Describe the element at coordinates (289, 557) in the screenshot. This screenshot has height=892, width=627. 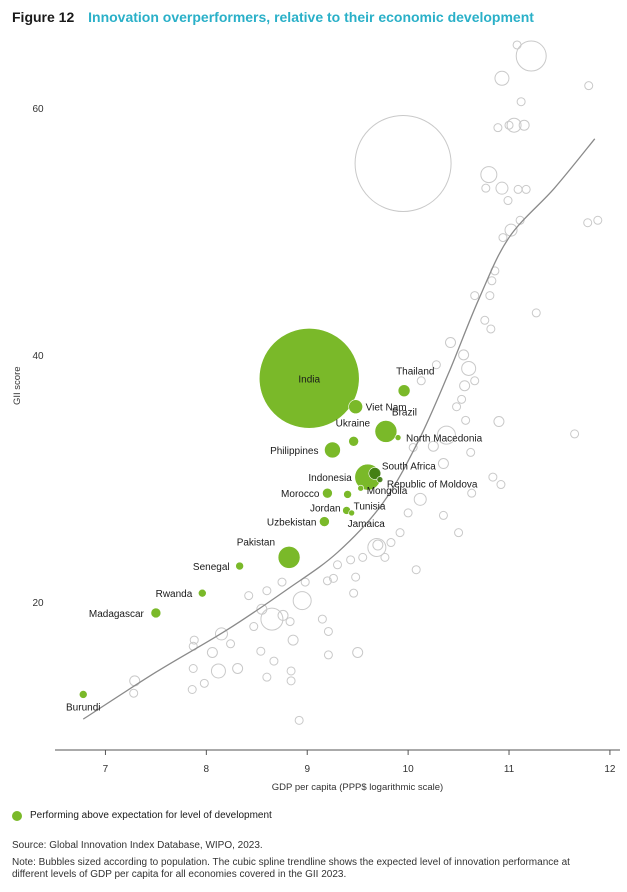
I see `pakistan-bubble` at that location.